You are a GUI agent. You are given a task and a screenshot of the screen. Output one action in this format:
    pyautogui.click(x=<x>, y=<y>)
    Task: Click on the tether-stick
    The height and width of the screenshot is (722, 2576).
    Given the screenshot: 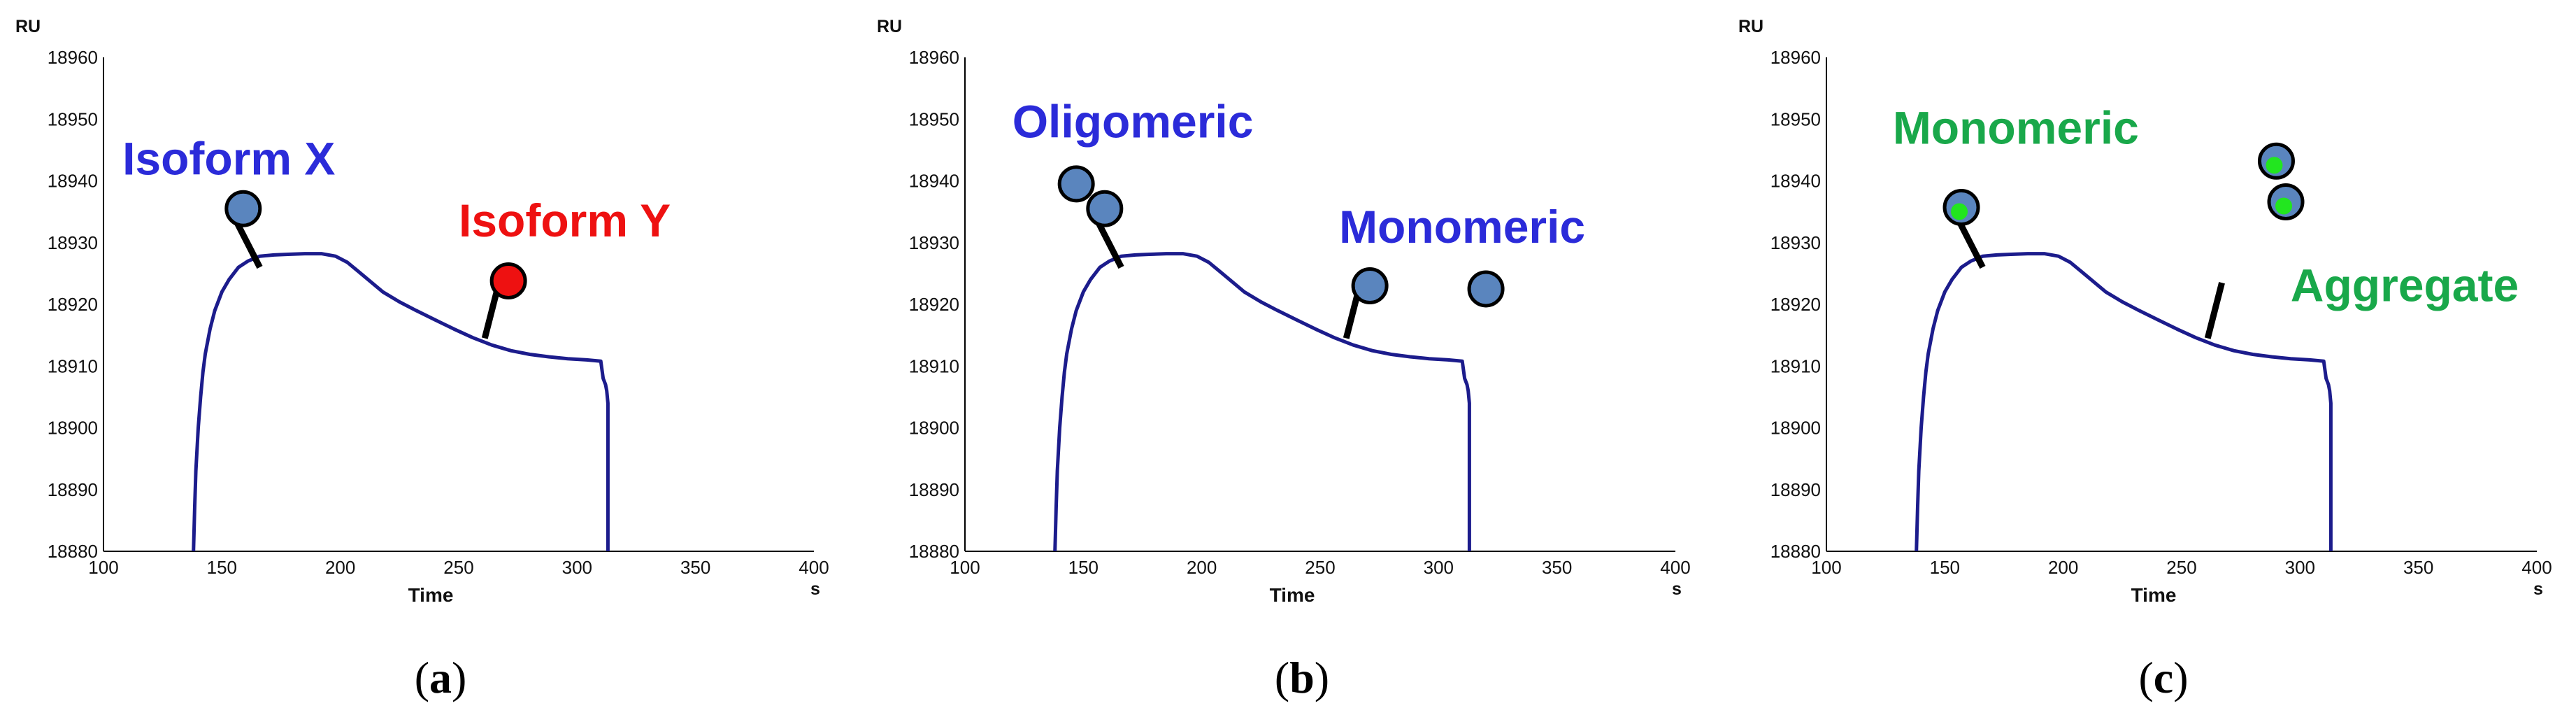 What is the action you would take?
    pyautogui.click(x=2214, y=310)
    